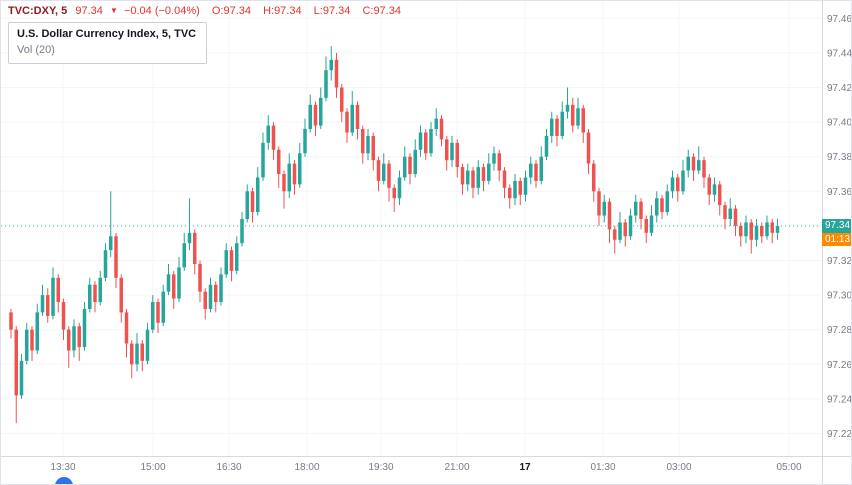 The height and width of the screenshot is (485, 852). What do you see at coordinates (228, 467) in the screenshot?
I see `time-tick-label: 16:30` at bounding box center [228, 467].